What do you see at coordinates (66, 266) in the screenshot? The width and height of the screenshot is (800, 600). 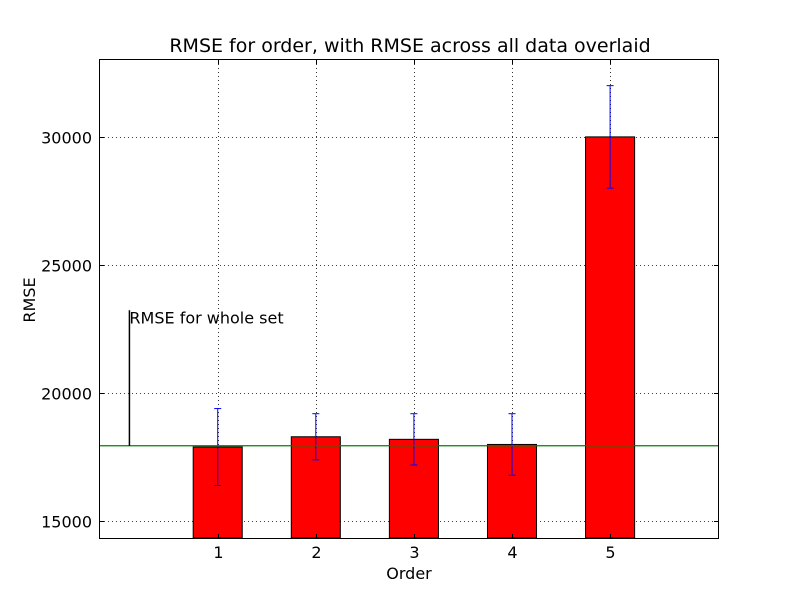 I see `y-tick-label: 25000` at bounding box center [66, 266].